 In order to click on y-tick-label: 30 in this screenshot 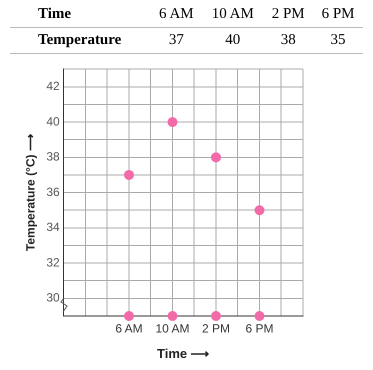, I will do `click(53, 297)`.